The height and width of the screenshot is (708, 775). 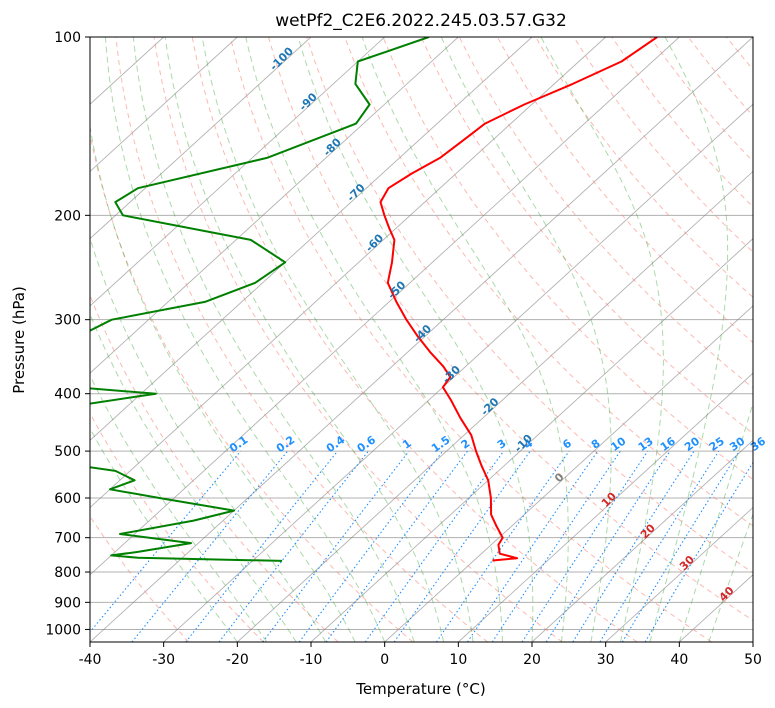 What do you see at coordinates (466, 444) in the screenshot?
I see `mixing-ratio-label: 2` at bounding box center [466, 444].